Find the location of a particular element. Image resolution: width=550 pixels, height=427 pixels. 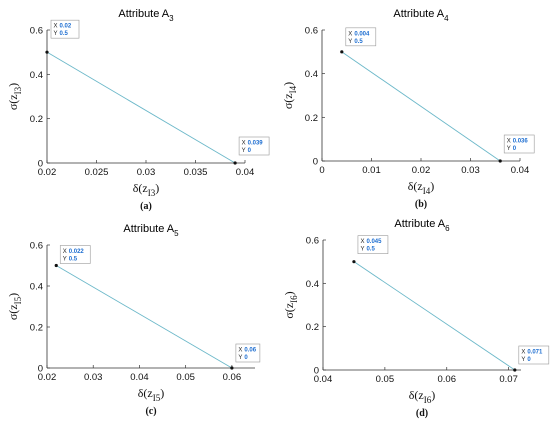

datatip: X 0.02Y 0.5 is located at coordinates (65, 29).